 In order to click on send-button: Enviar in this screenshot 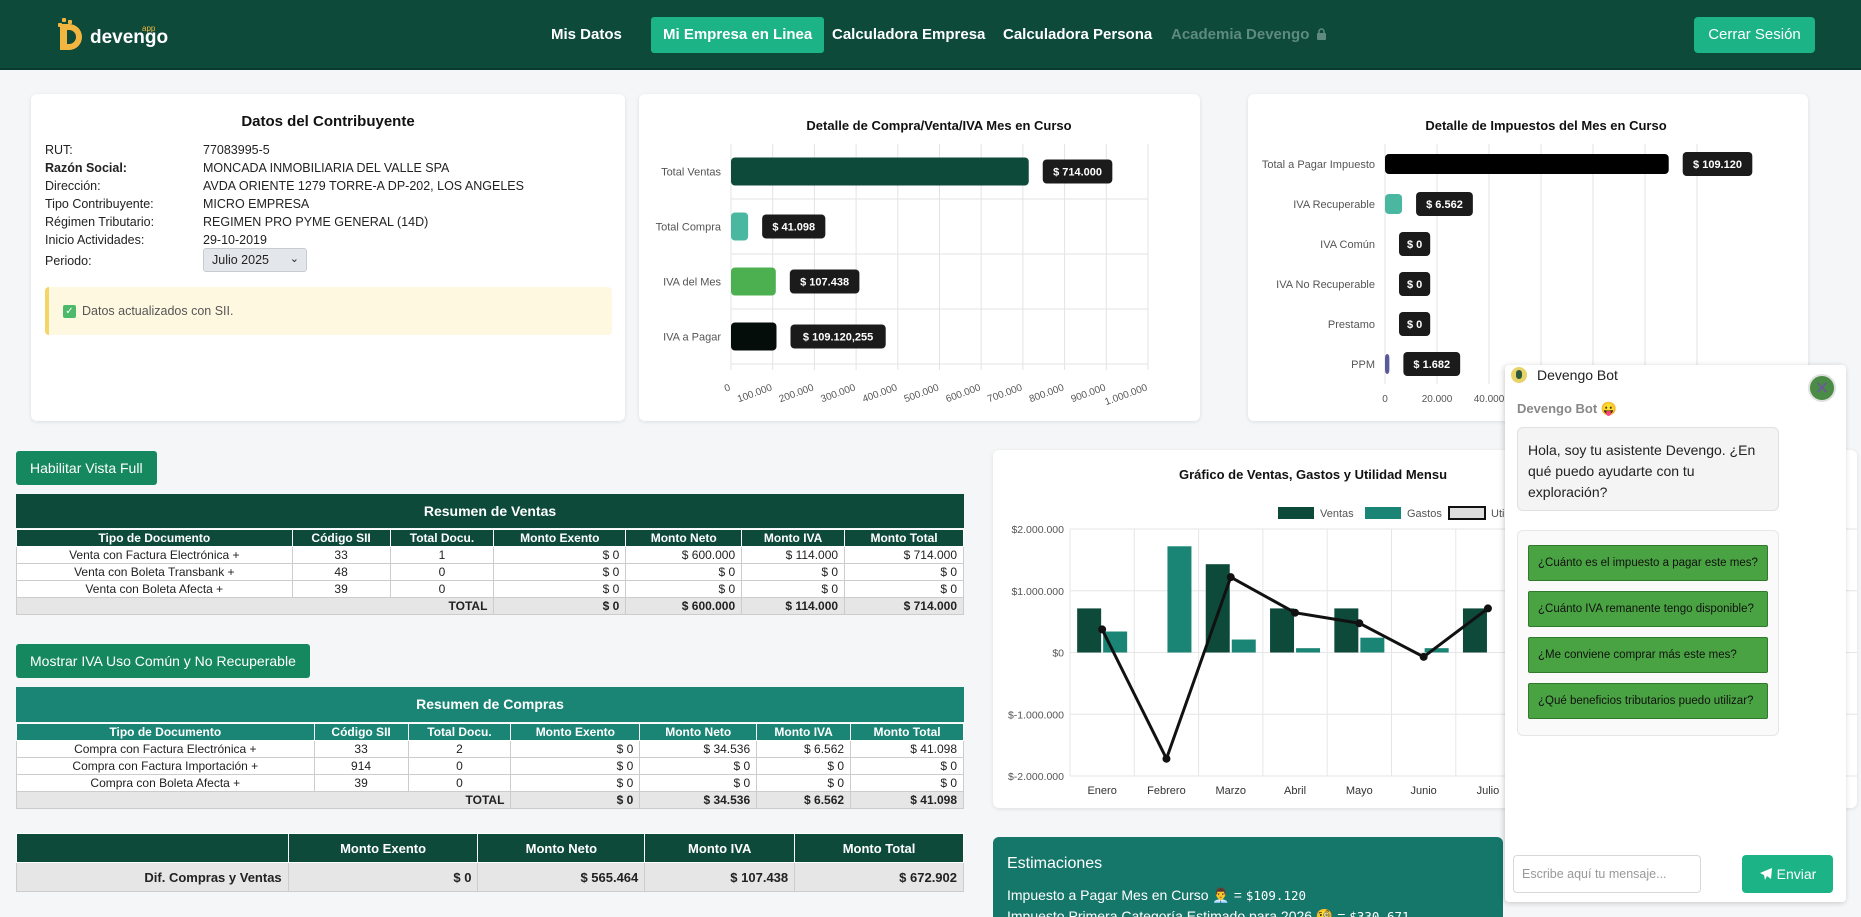, I will do `click(1787, 874)`.